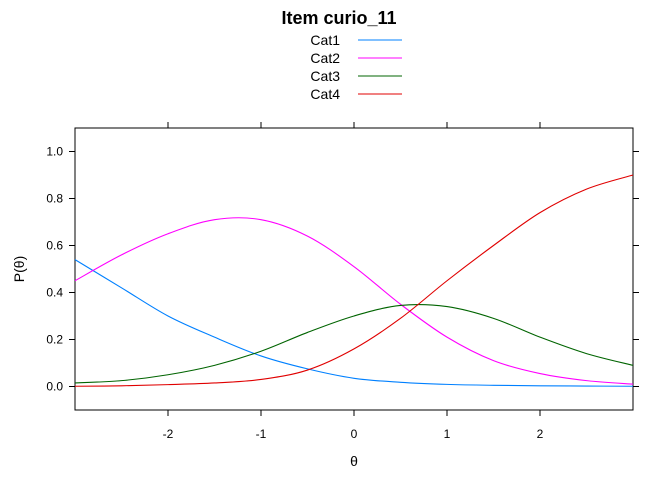 This screenshot has width=672, height=480. What do you see at coordinates (54, 152) in the screenshot?
I see `y-tick-label: 1.0` at bounding box center [54, 152].